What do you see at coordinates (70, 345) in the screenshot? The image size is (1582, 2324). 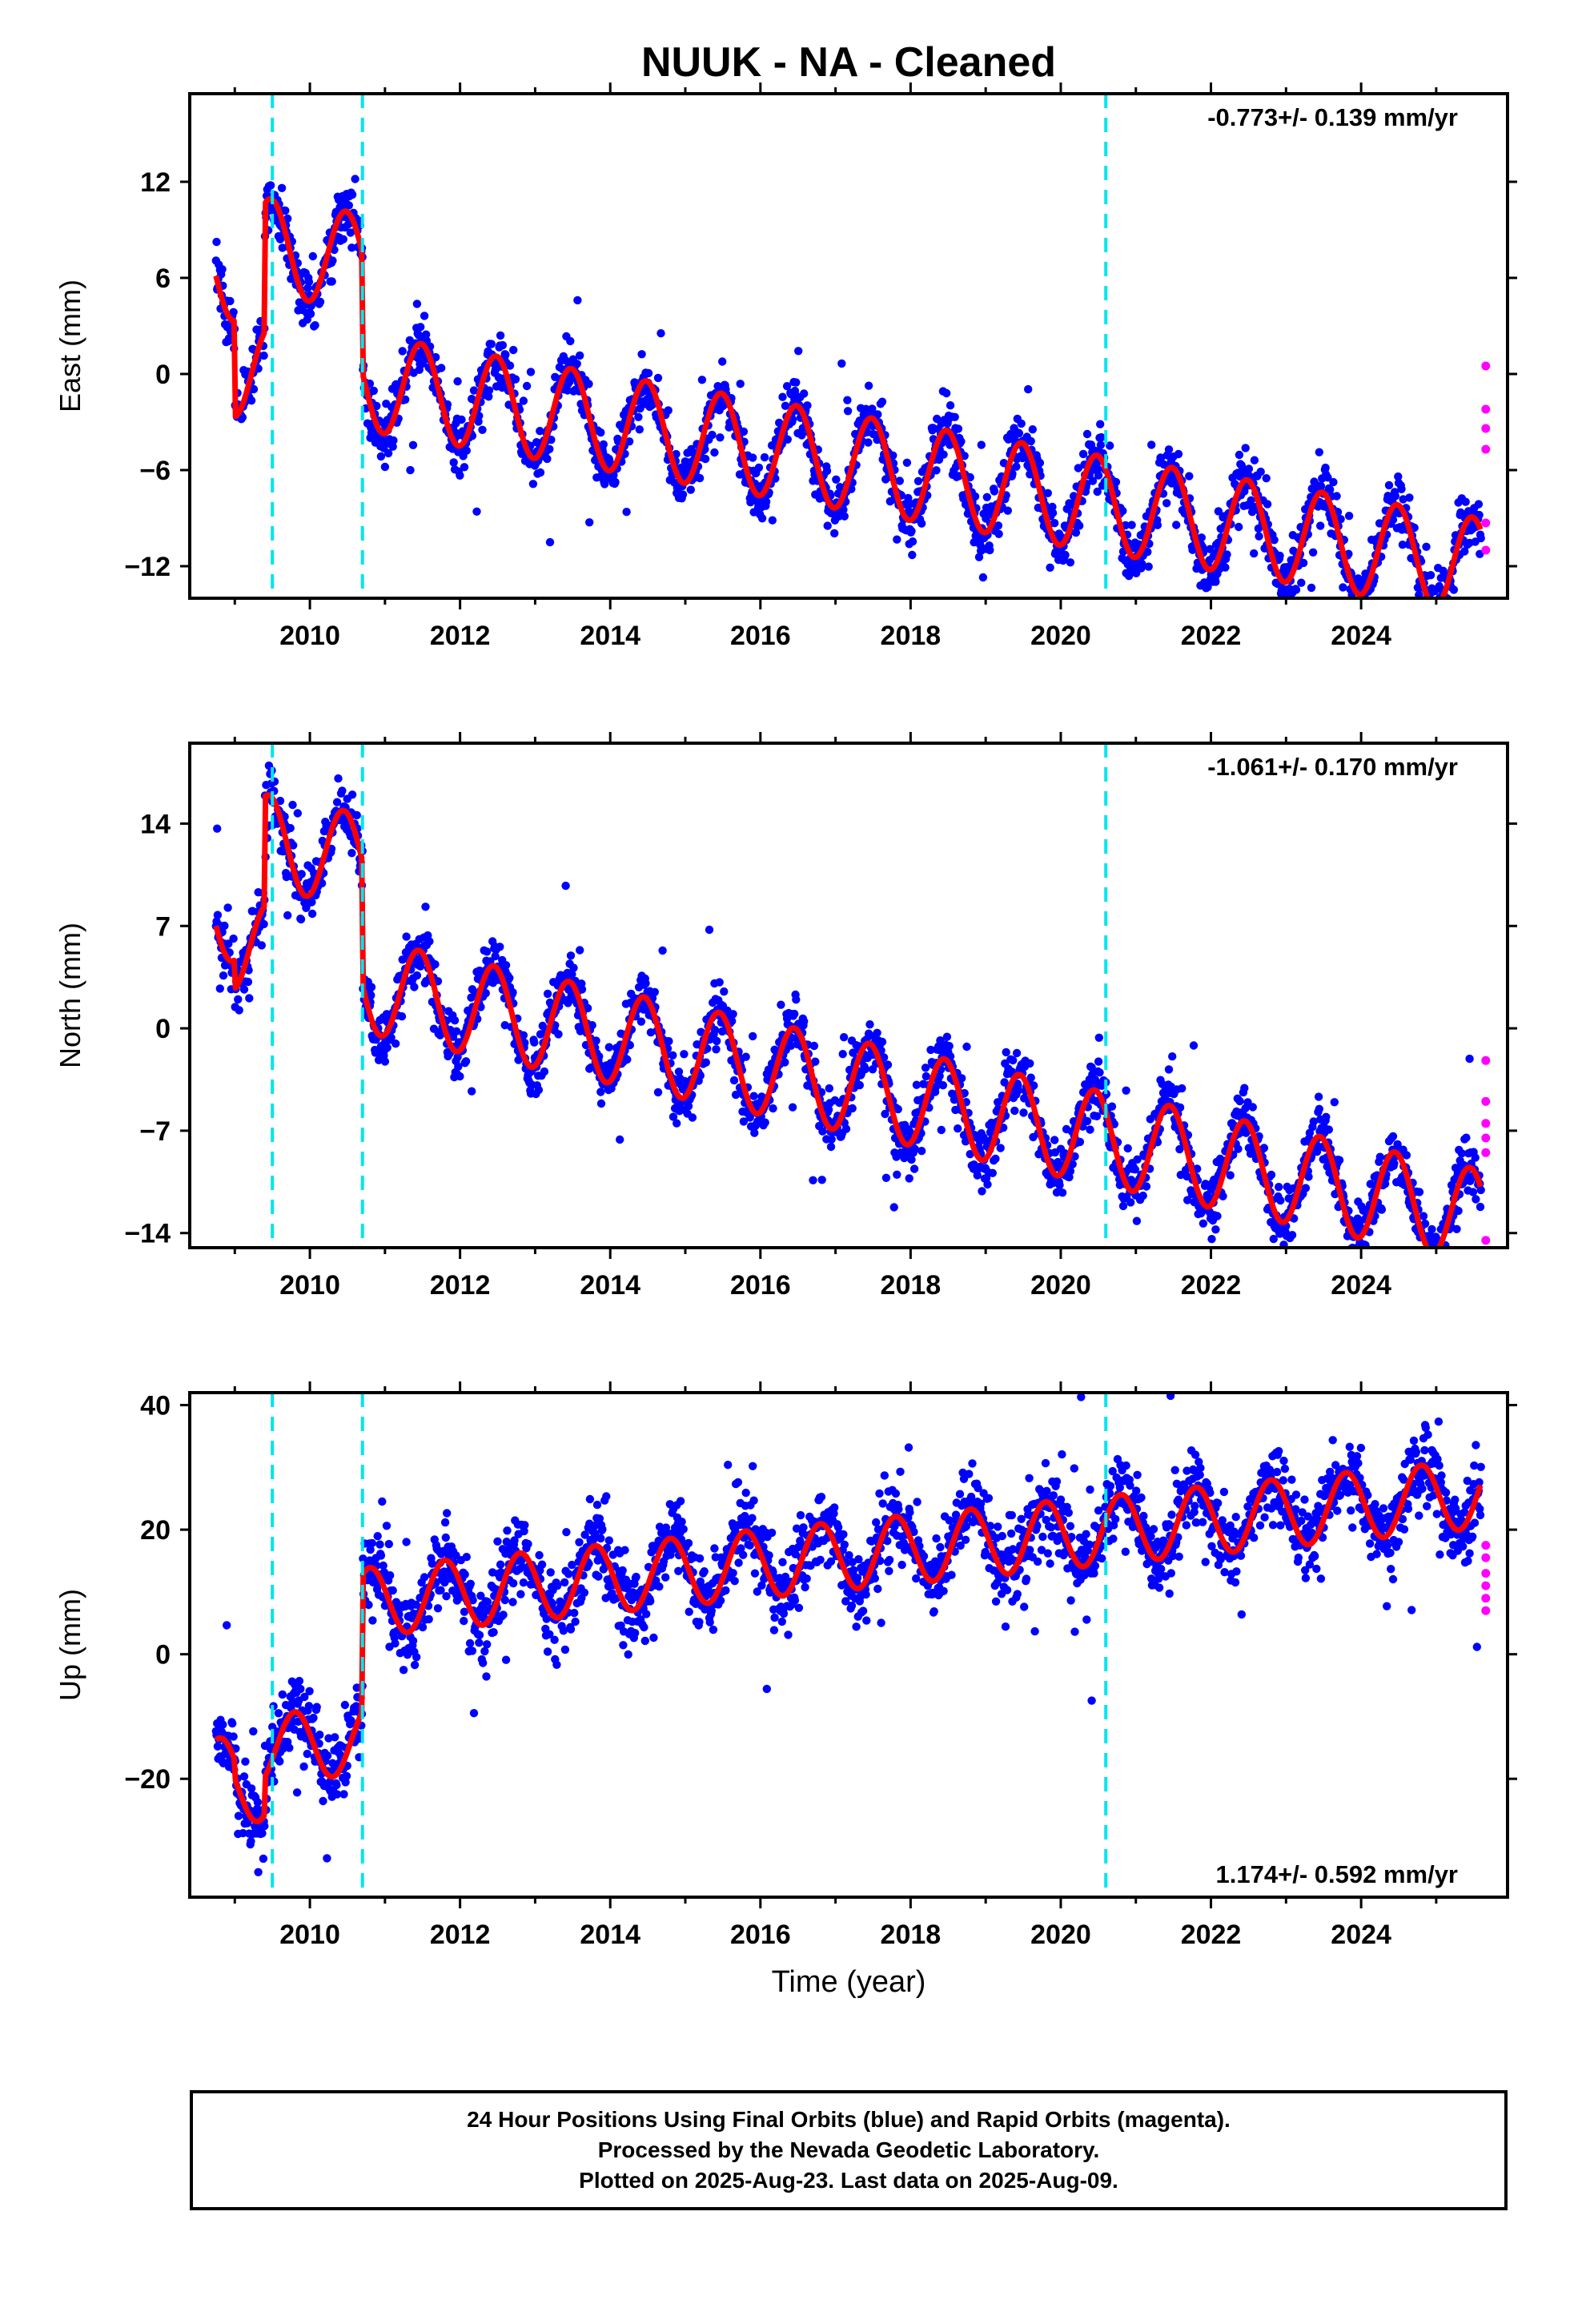 I see `y-axis-label: East (mm)` at bounding box center [70, 345].